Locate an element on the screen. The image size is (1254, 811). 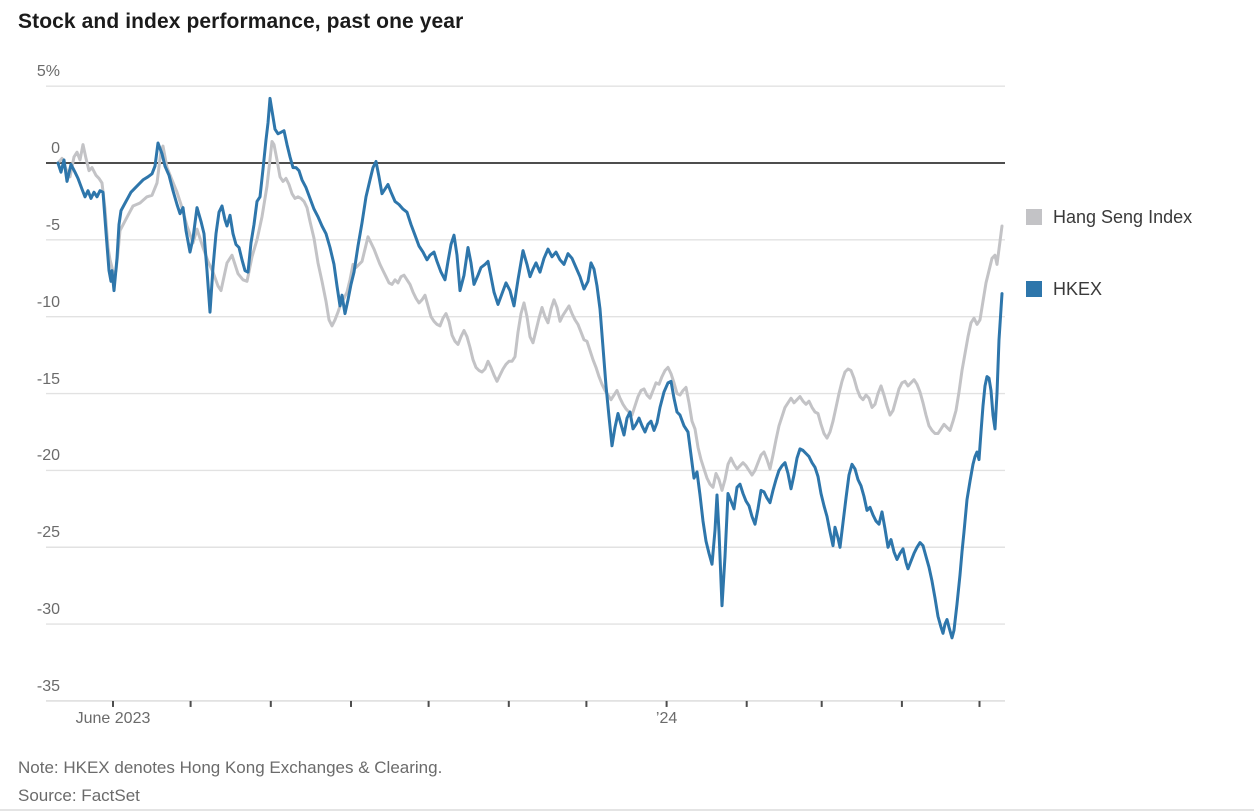
y-axis-label: -25 is located at coordinates (48, 533).